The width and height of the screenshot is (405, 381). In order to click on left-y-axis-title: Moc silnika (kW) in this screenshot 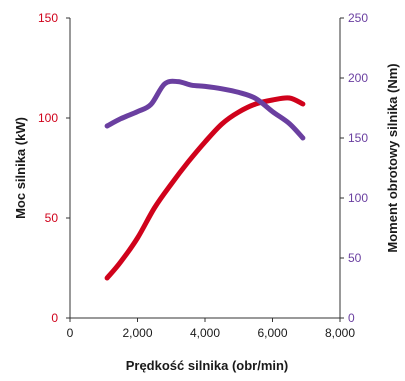, I will do `click(20, 168)`.